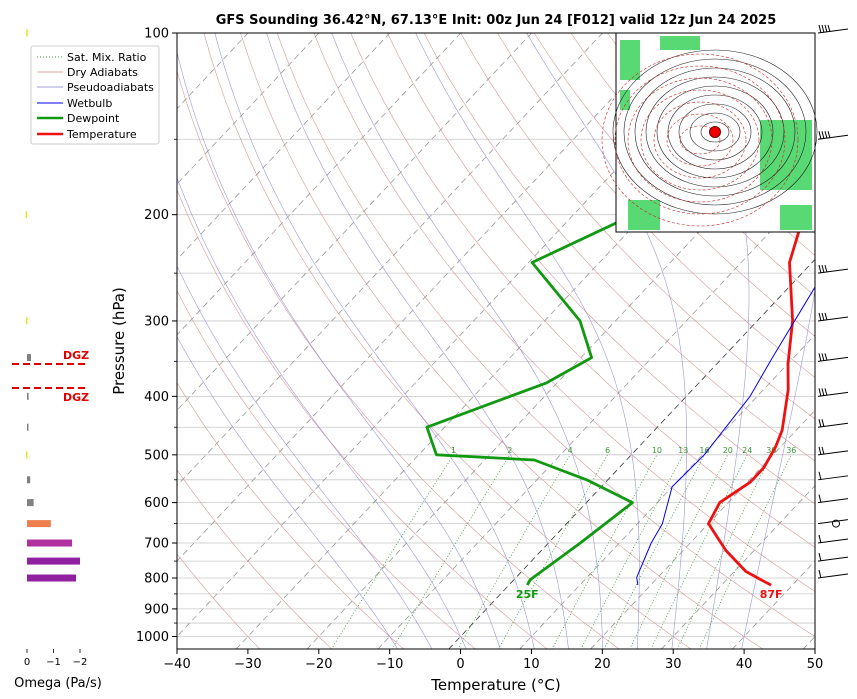  Describe the element at coordinates (291, 515) in the screenshot. I see `dry-adiabat--10` at that location.